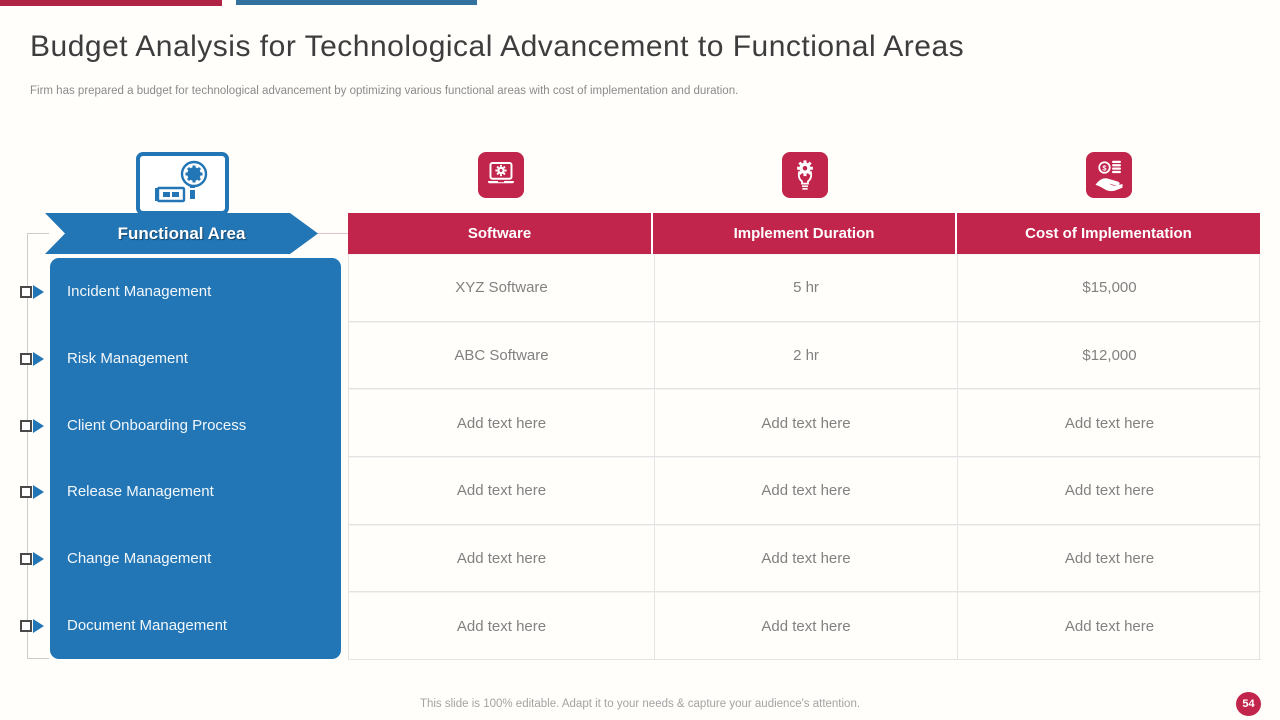 This screenshot has height=720, width=1280. I want to click on column-header-implement-duration: Implement Duration, so click(805, 233).